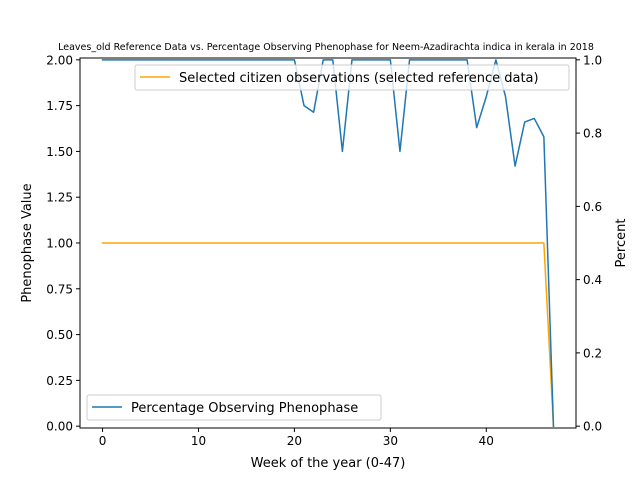  Describe the element at coordinates (198, 441) in the screenshot. I see `x-tick-label: 10` at that location.